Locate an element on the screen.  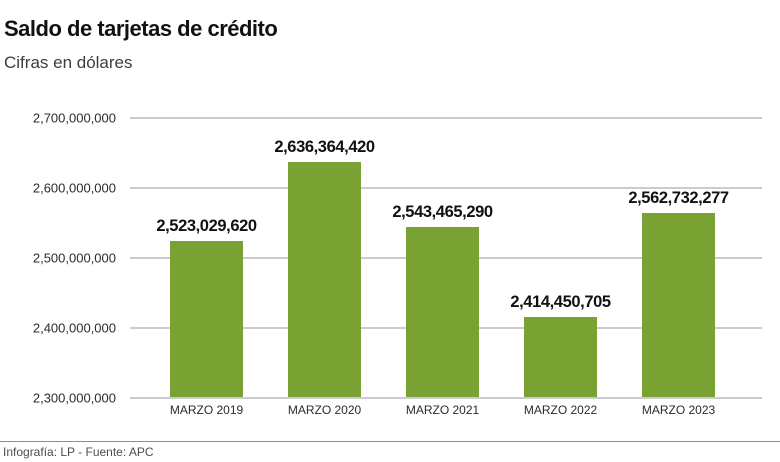
bar-value-label: 2,543,465,290 is located at coordinates (442, 211).